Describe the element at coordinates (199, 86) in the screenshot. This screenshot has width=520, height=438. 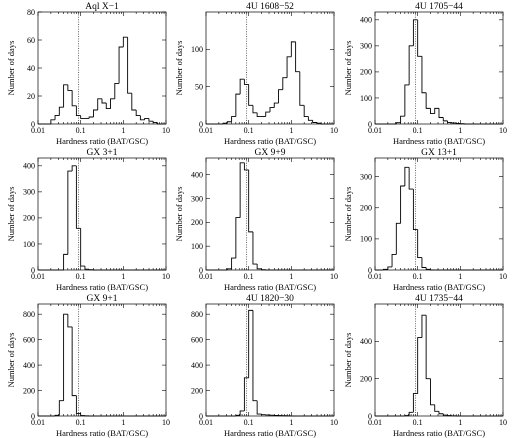
I see `y-tick-label: 50` at that location.